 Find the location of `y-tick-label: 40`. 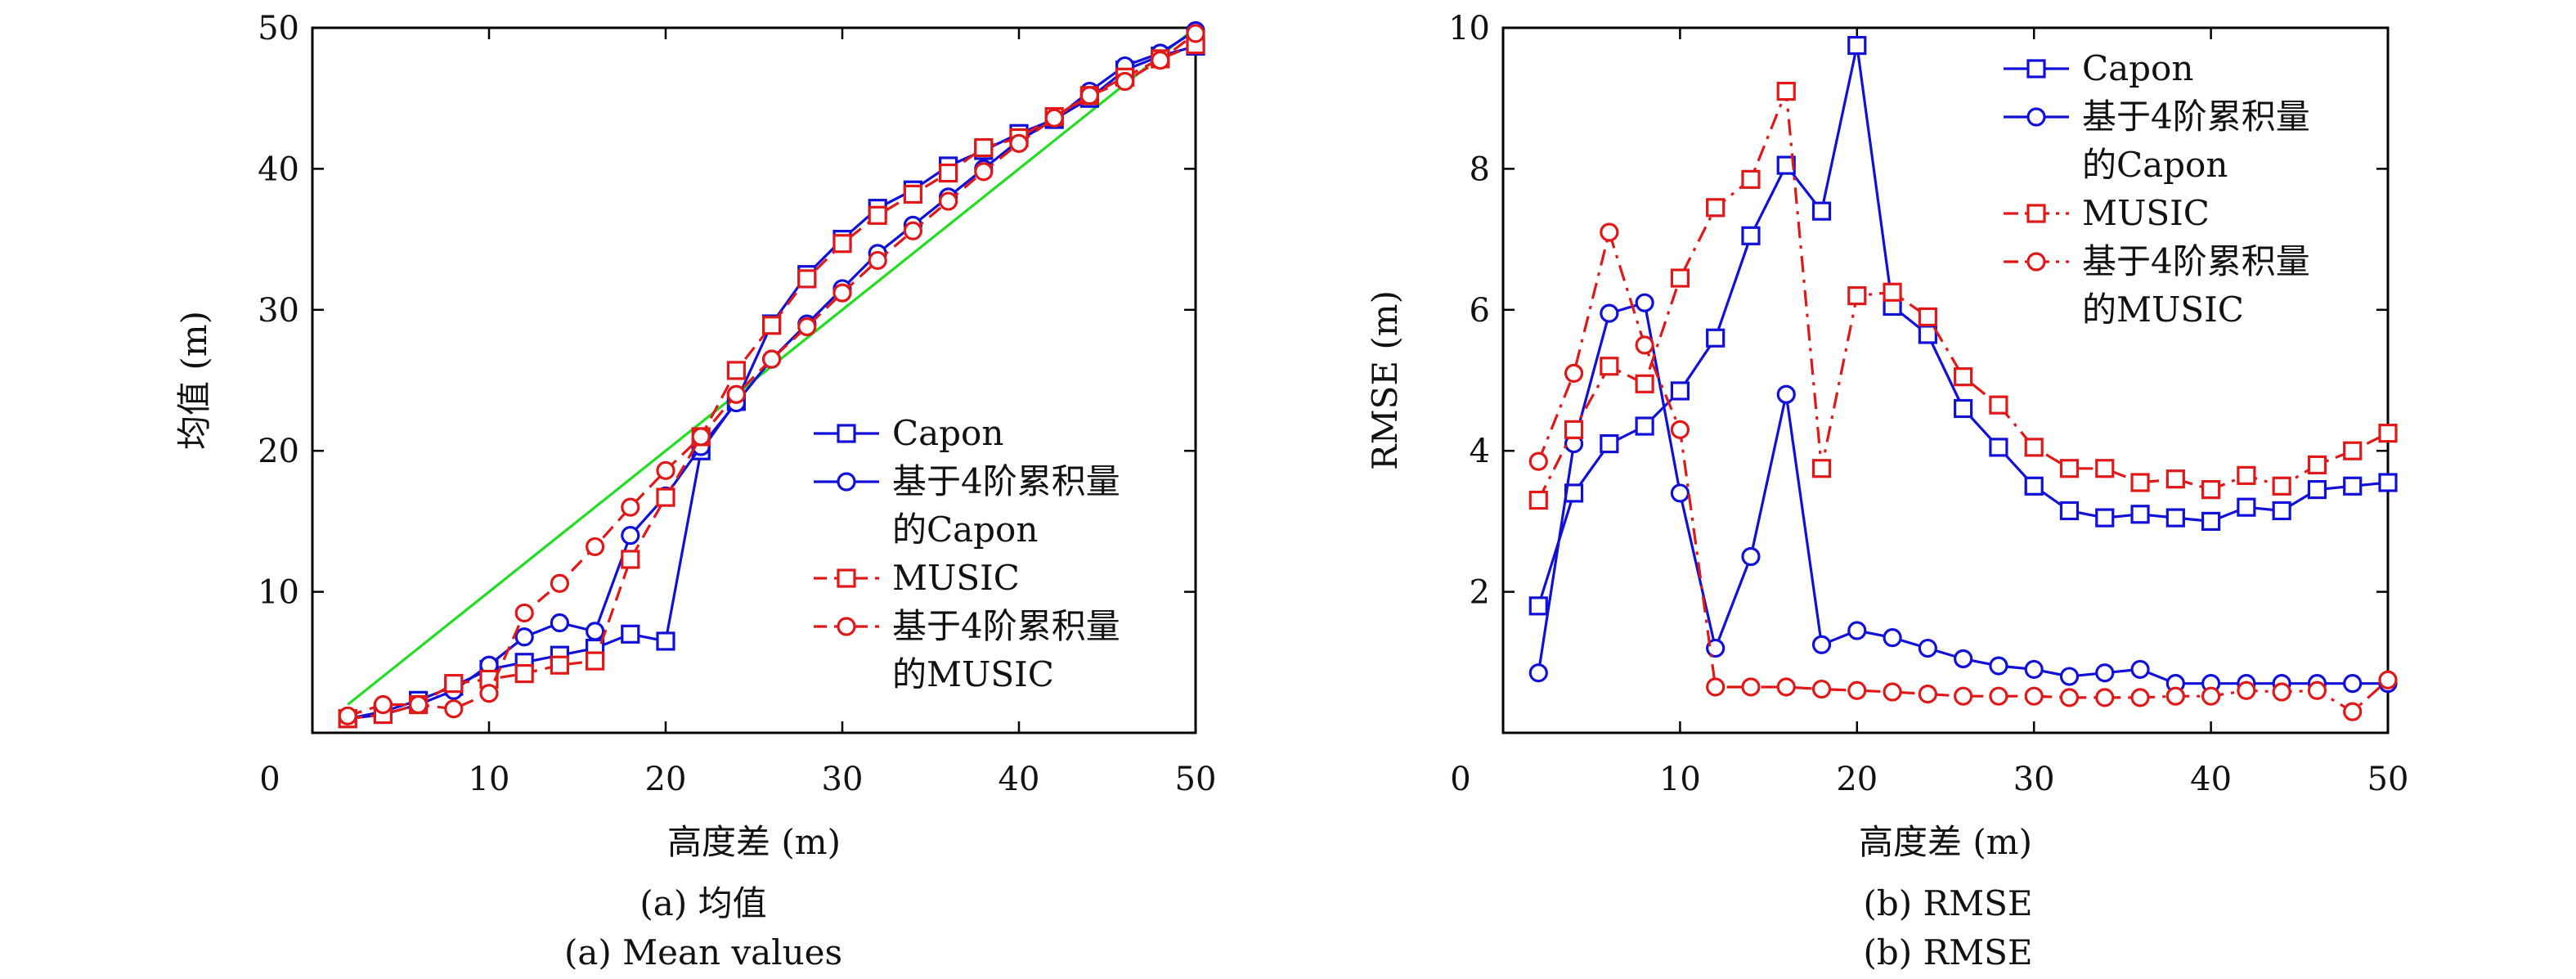

y-tick-label: 40 is located at coordinates (278, 169).